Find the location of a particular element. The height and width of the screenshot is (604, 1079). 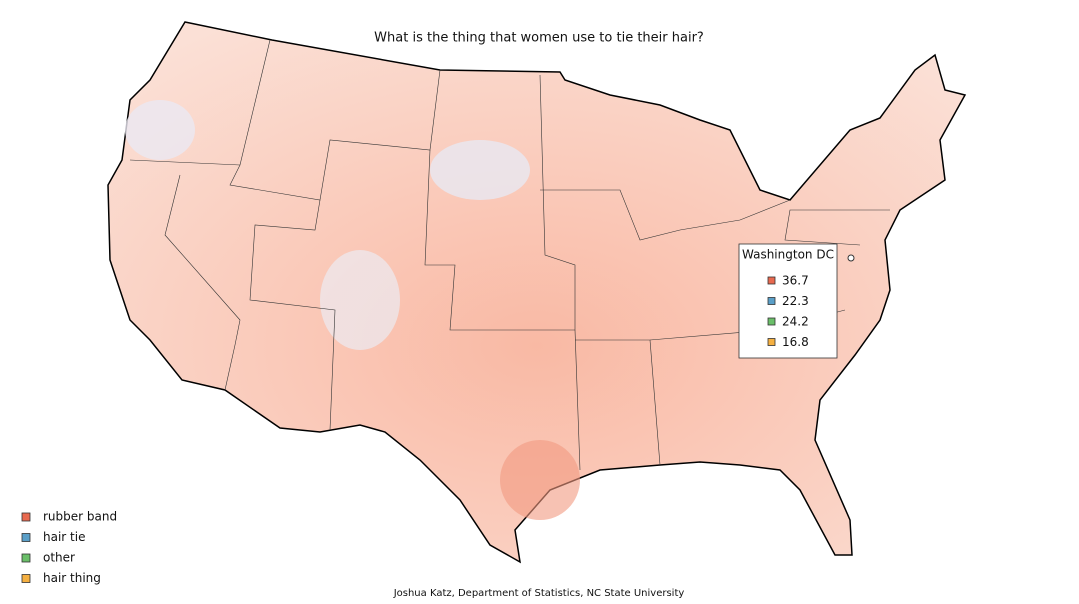

tooltip-value: 22.3 is located at coordinates (795, 301).